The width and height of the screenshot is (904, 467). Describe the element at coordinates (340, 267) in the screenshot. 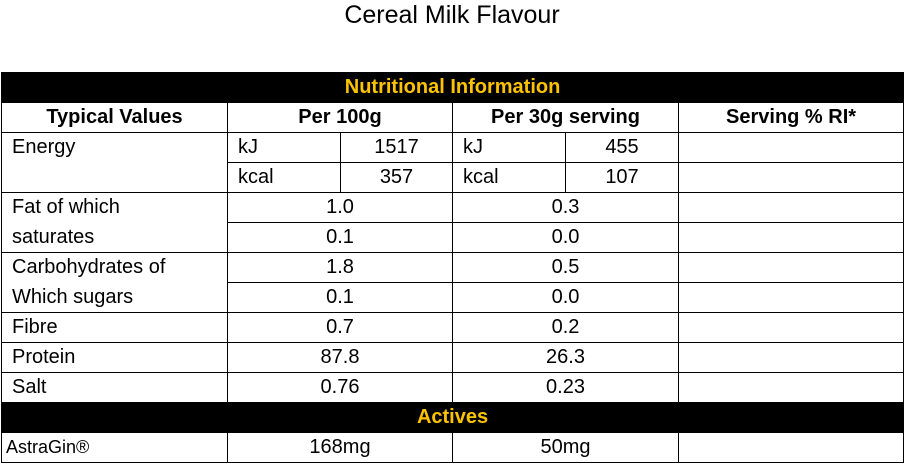

I see `row-per100: 1.8` at that location.